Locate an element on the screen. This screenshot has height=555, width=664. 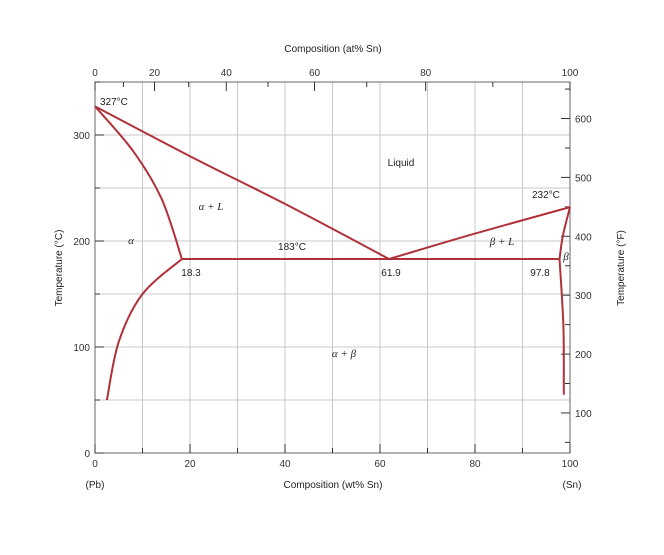
top-tick-label: 100 is located at coordinates (570, 73).